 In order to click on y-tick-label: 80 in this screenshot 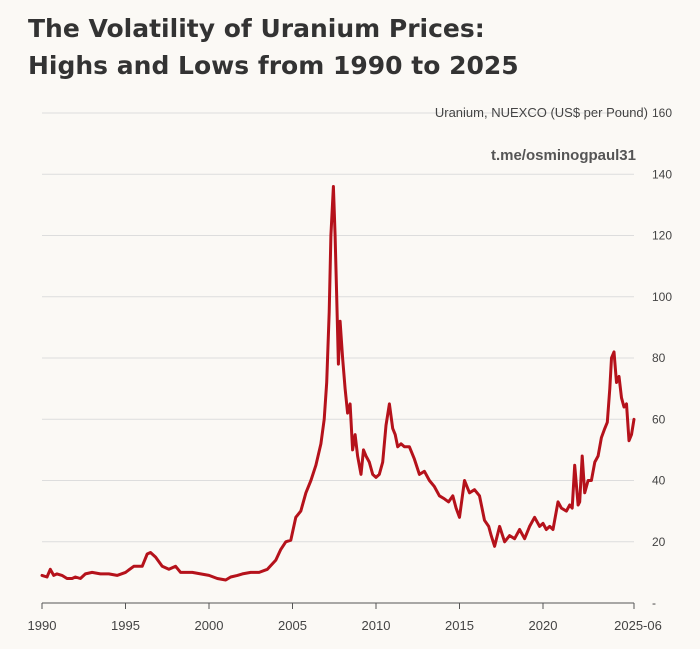, I will do `click(659, 358)`.